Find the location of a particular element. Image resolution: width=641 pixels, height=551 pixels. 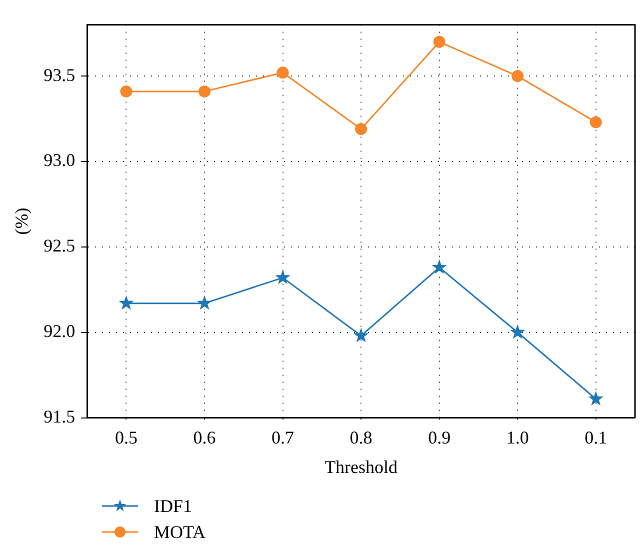

x-axis-title: Threshold is located at coordinates (361, 466).